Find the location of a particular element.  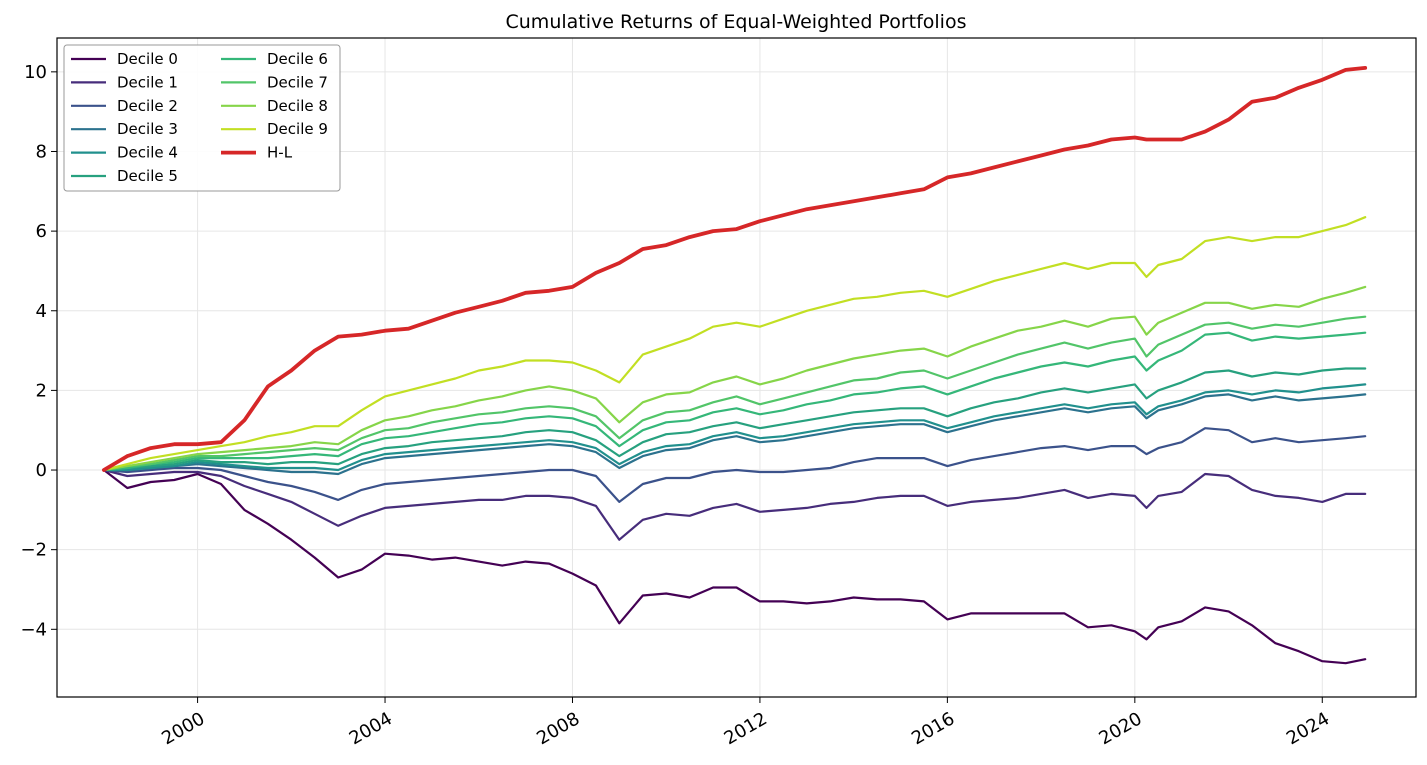

legend-label-decile-5: Decile 5 is located at coordinates (147, 176).